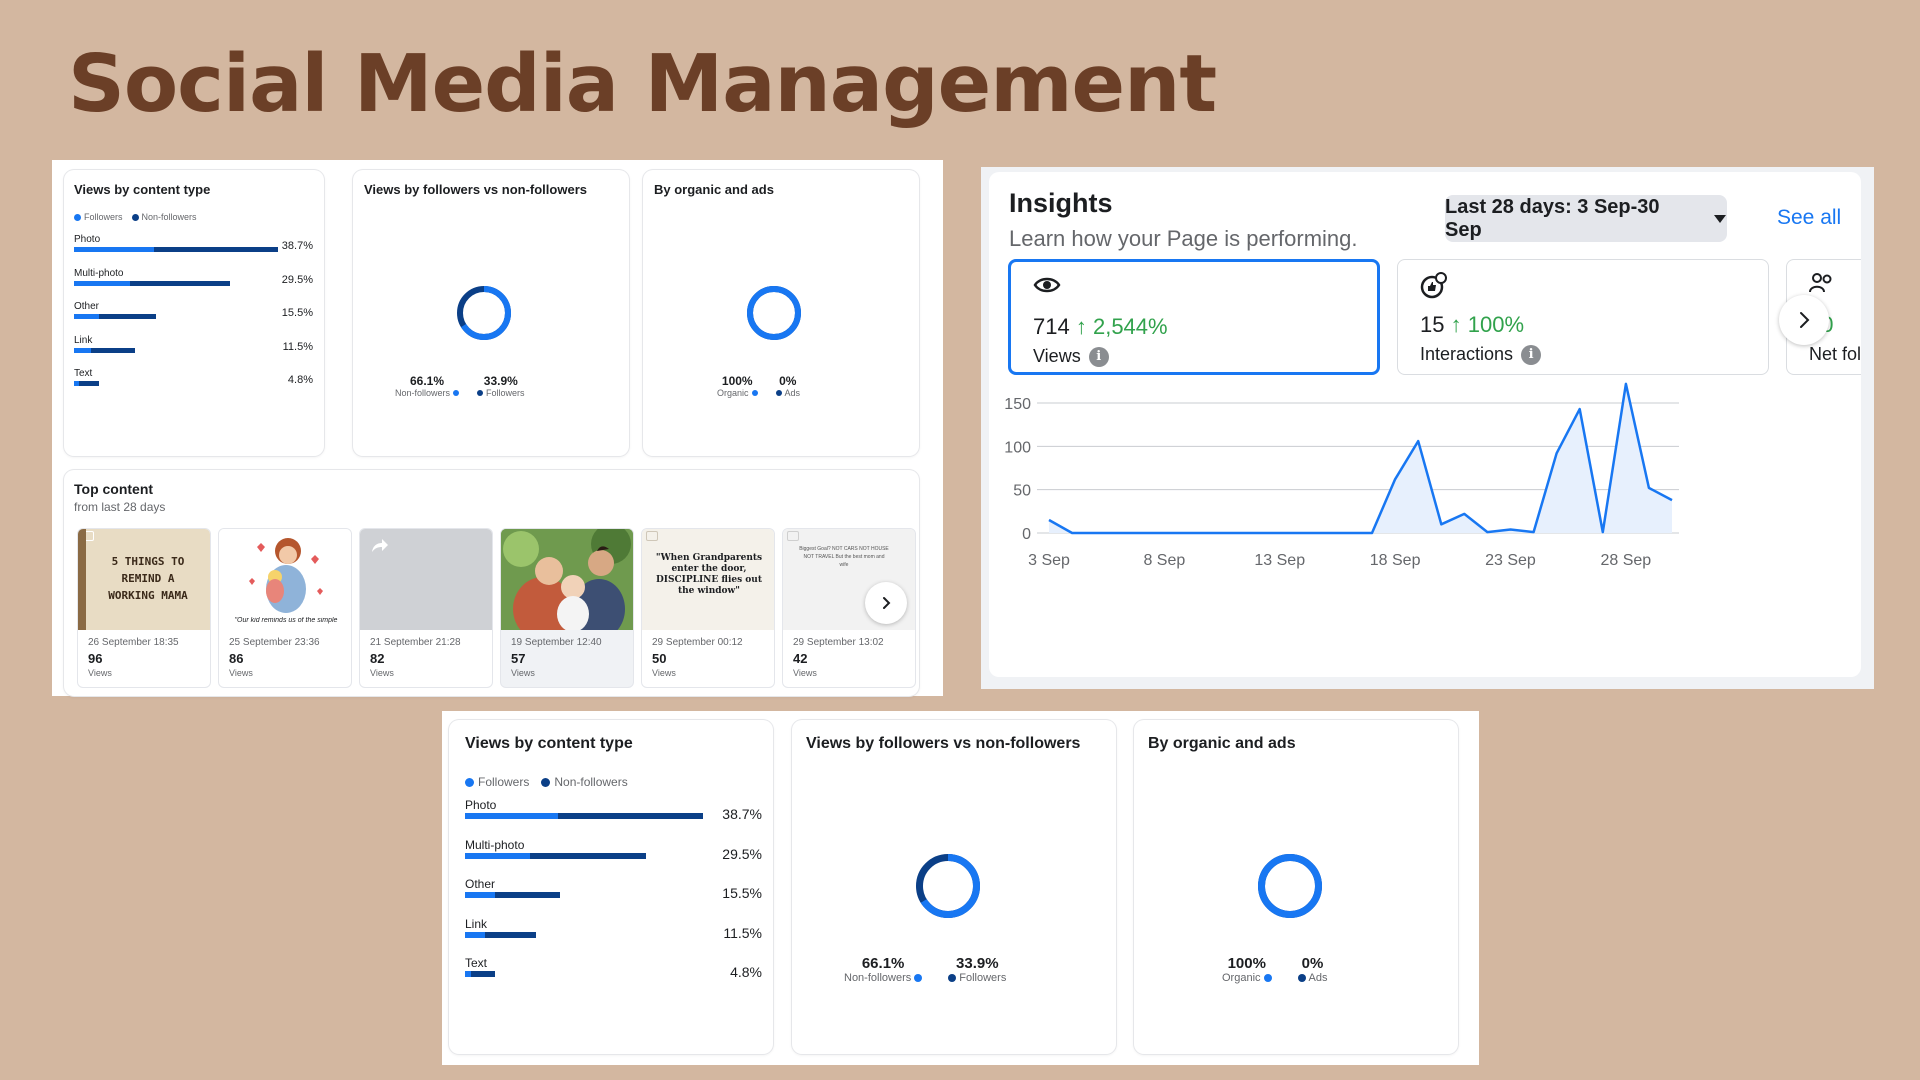 The image size is (1920, 1080). I want to click on family-illustration-icon, so click(286, 575).